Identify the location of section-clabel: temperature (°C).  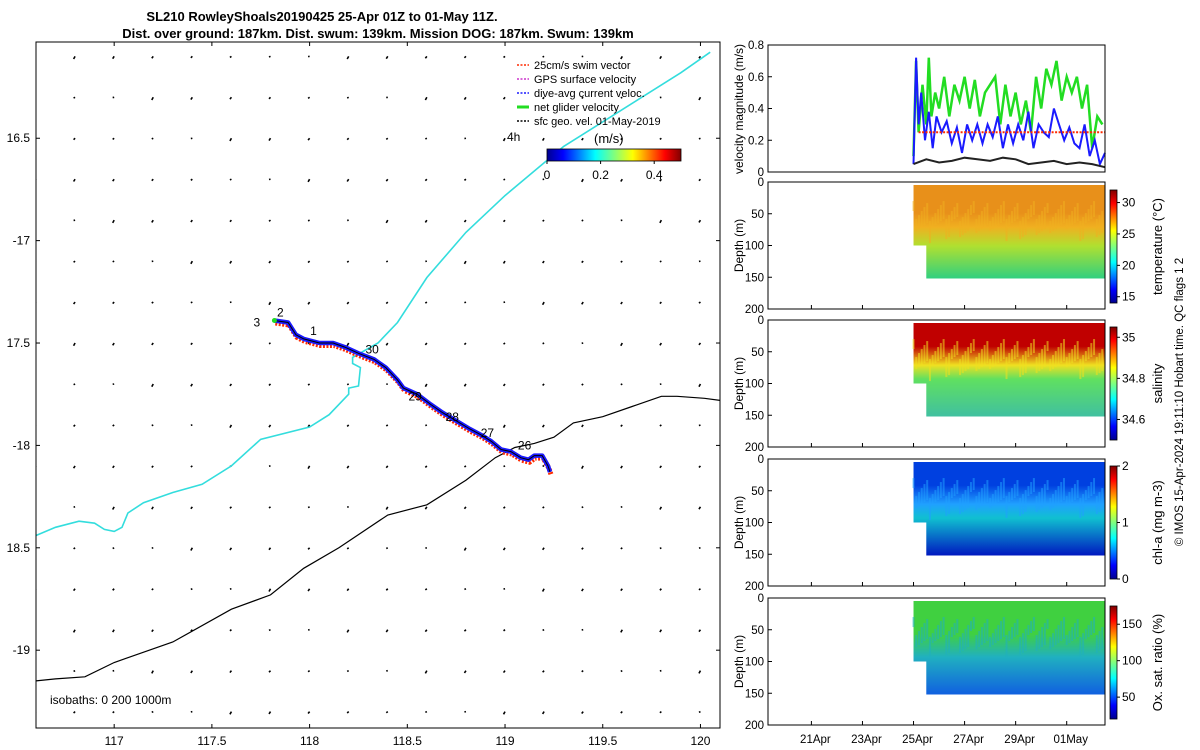
(1157, 246).